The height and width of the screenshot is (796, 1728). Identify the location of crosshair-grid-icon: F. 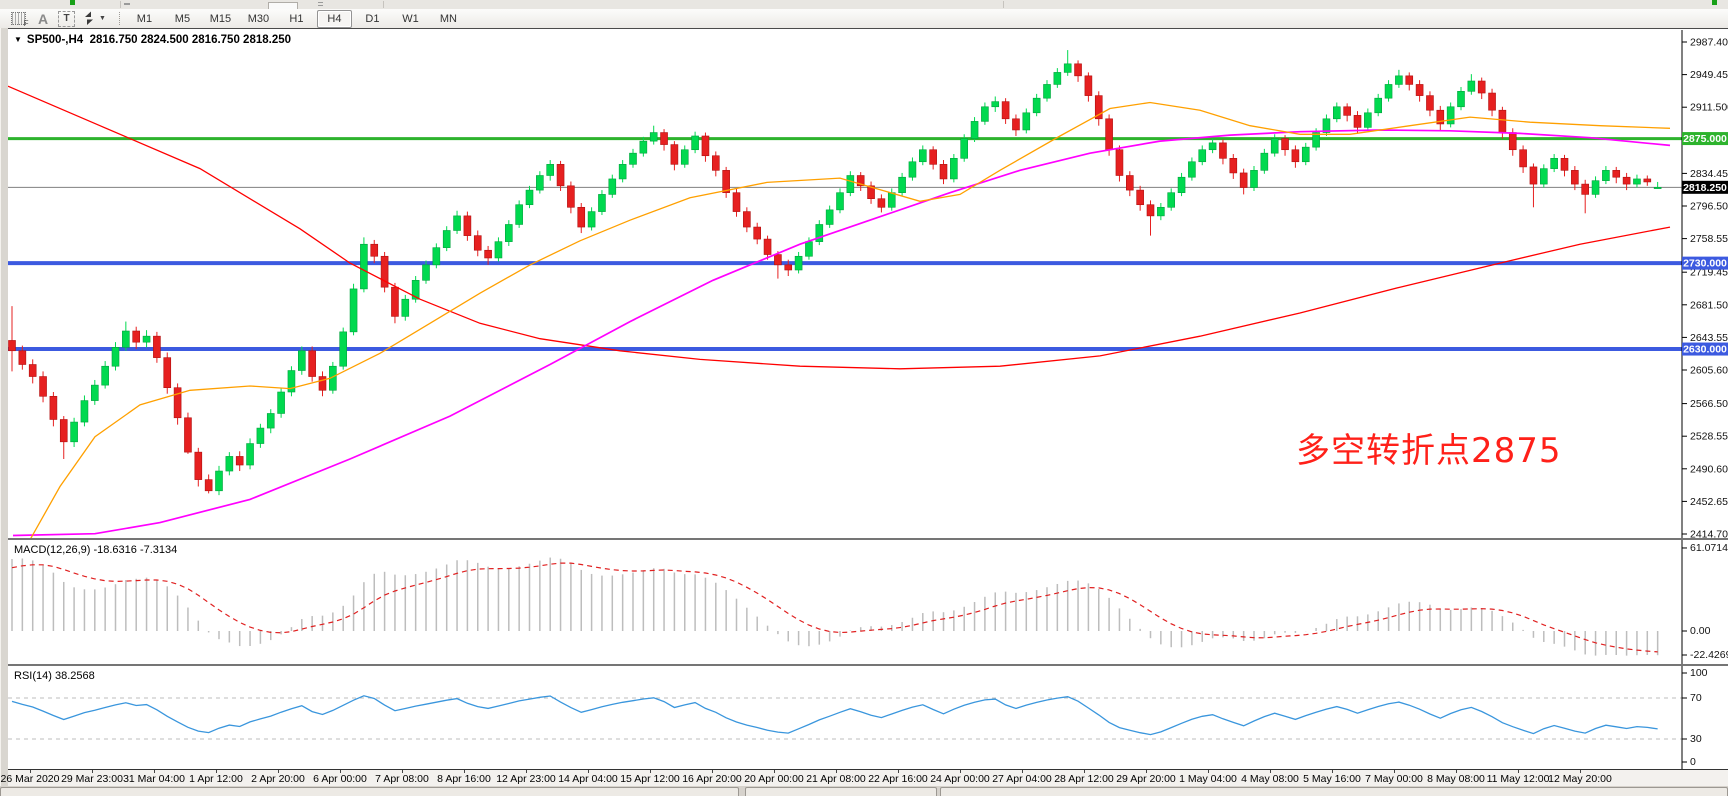
(18, 19).